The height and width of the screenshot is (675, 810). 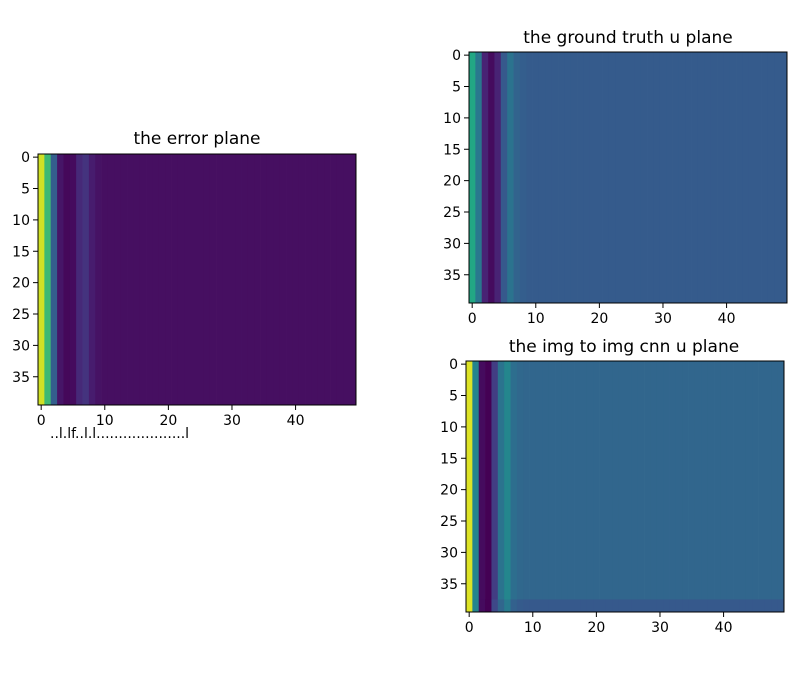 I want to click on cnn-plane-title: the img to img cnn u plane, so click(x=624, y=347).